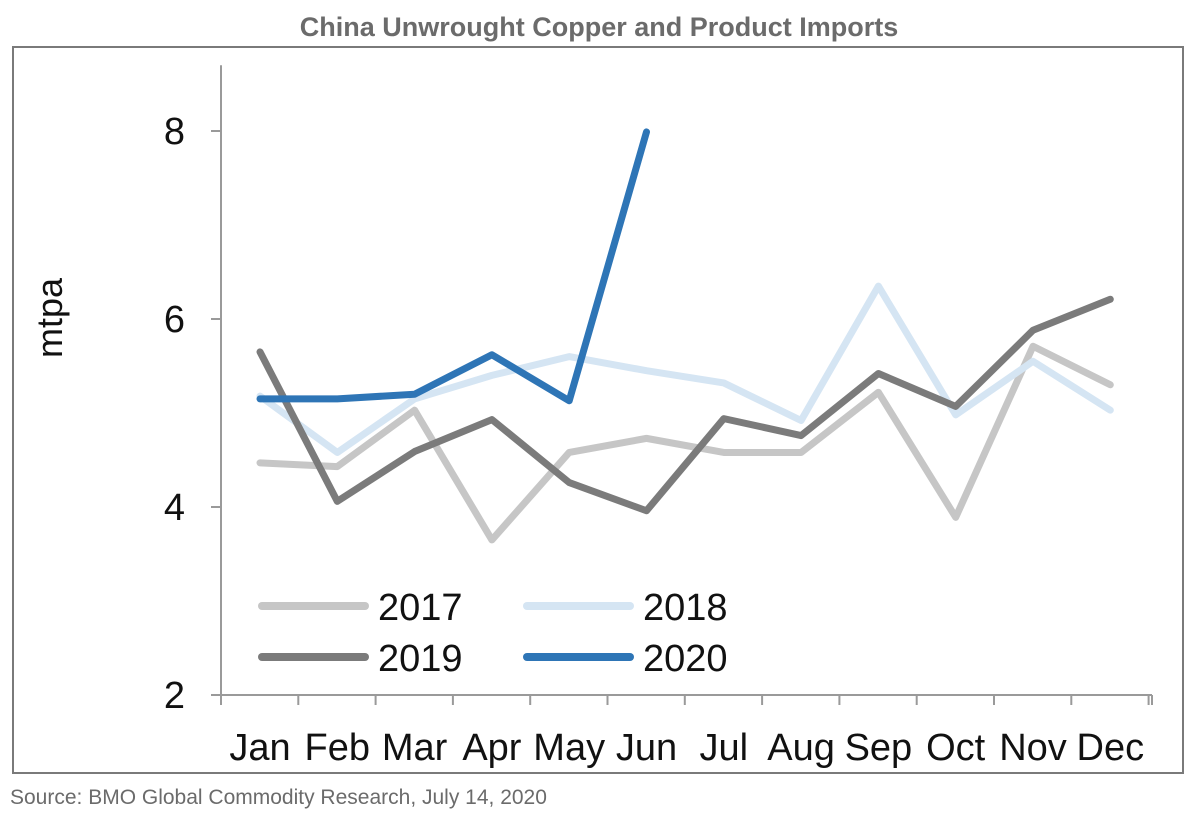 This screenshot has height=822, width=1198. What do you see at coordinates (420, 659) in the screenshot?
I see `legend-label-2019: 2019` at bounding box center [420, 659].